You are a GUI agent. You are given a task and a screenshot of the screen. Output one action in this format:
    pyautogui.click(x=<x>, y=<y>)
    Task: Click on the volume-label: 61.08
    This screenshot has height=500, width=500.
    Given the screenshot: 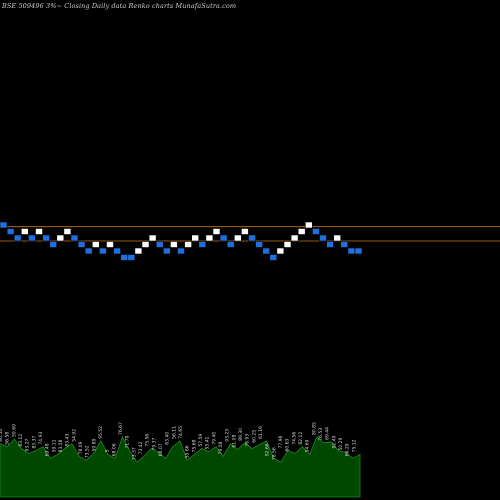 What is the action you would take?
    pyautogui.click(x=234, y=441)
    